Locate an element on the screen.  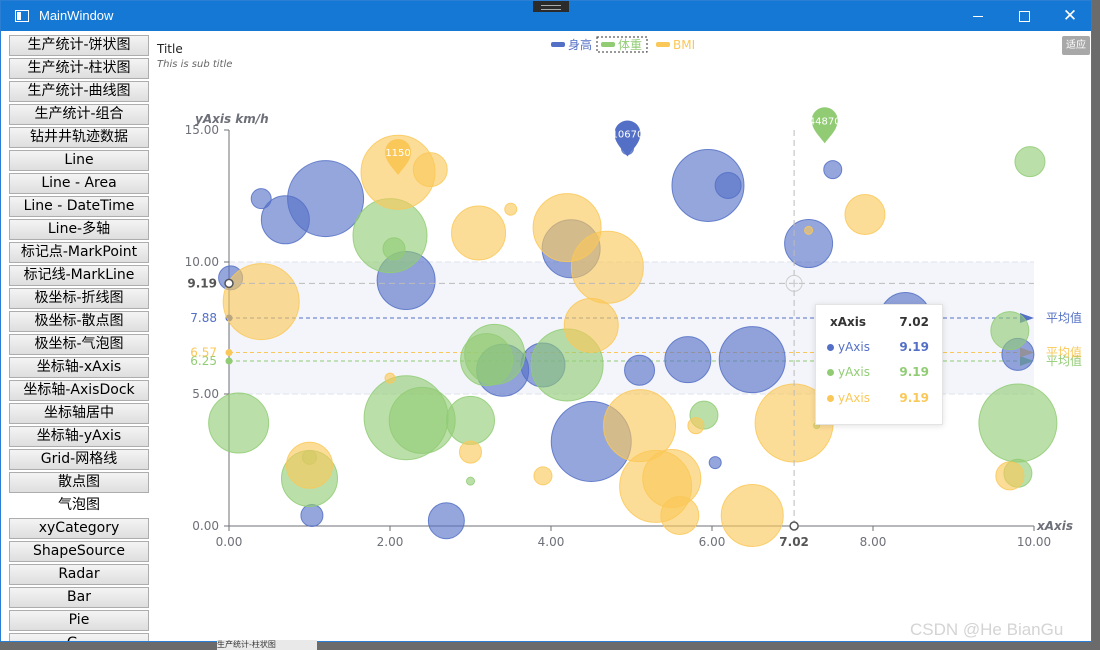
sidebar-item: 生产统计-组合 is located at coordinates (79, 114).